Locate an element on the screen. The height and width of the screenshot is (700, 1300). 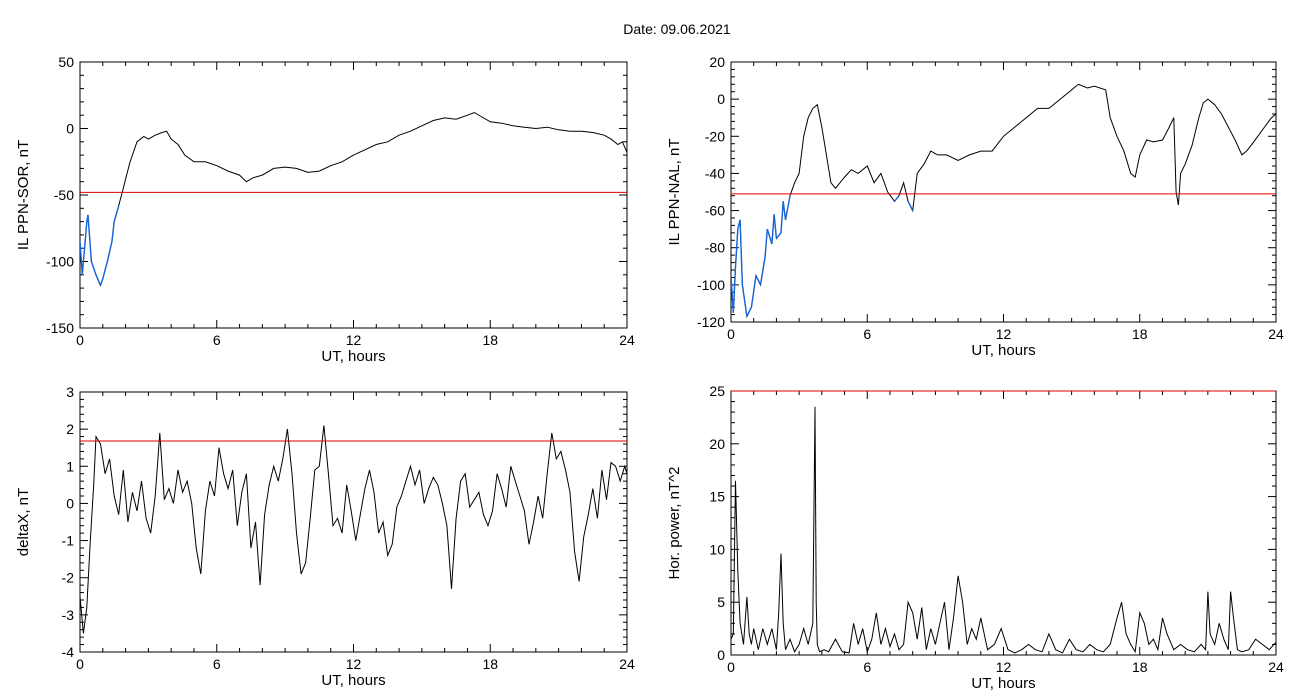
y-tick-label: -120 is located at coordinates (711, 322).